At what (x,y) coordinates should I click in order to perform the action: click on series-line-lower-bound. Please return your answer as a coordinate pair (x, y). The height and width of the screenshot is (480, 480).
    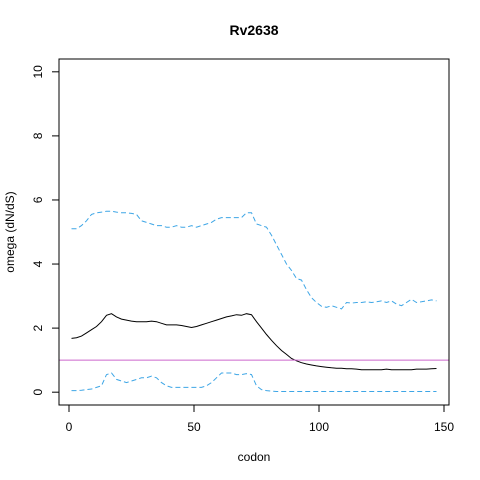
    Looking at the image, I should click on (254, 382).